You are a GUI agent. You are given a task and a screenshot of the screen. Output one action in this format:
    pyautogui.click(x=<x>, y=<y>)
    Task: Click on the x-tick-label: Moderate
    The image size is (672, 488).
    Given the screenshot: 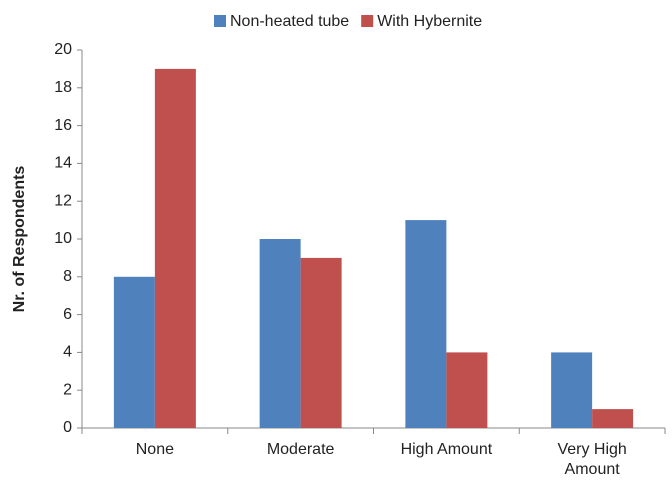 What is the action you would take?
    pyautogui.click(x=300, y=449)
    